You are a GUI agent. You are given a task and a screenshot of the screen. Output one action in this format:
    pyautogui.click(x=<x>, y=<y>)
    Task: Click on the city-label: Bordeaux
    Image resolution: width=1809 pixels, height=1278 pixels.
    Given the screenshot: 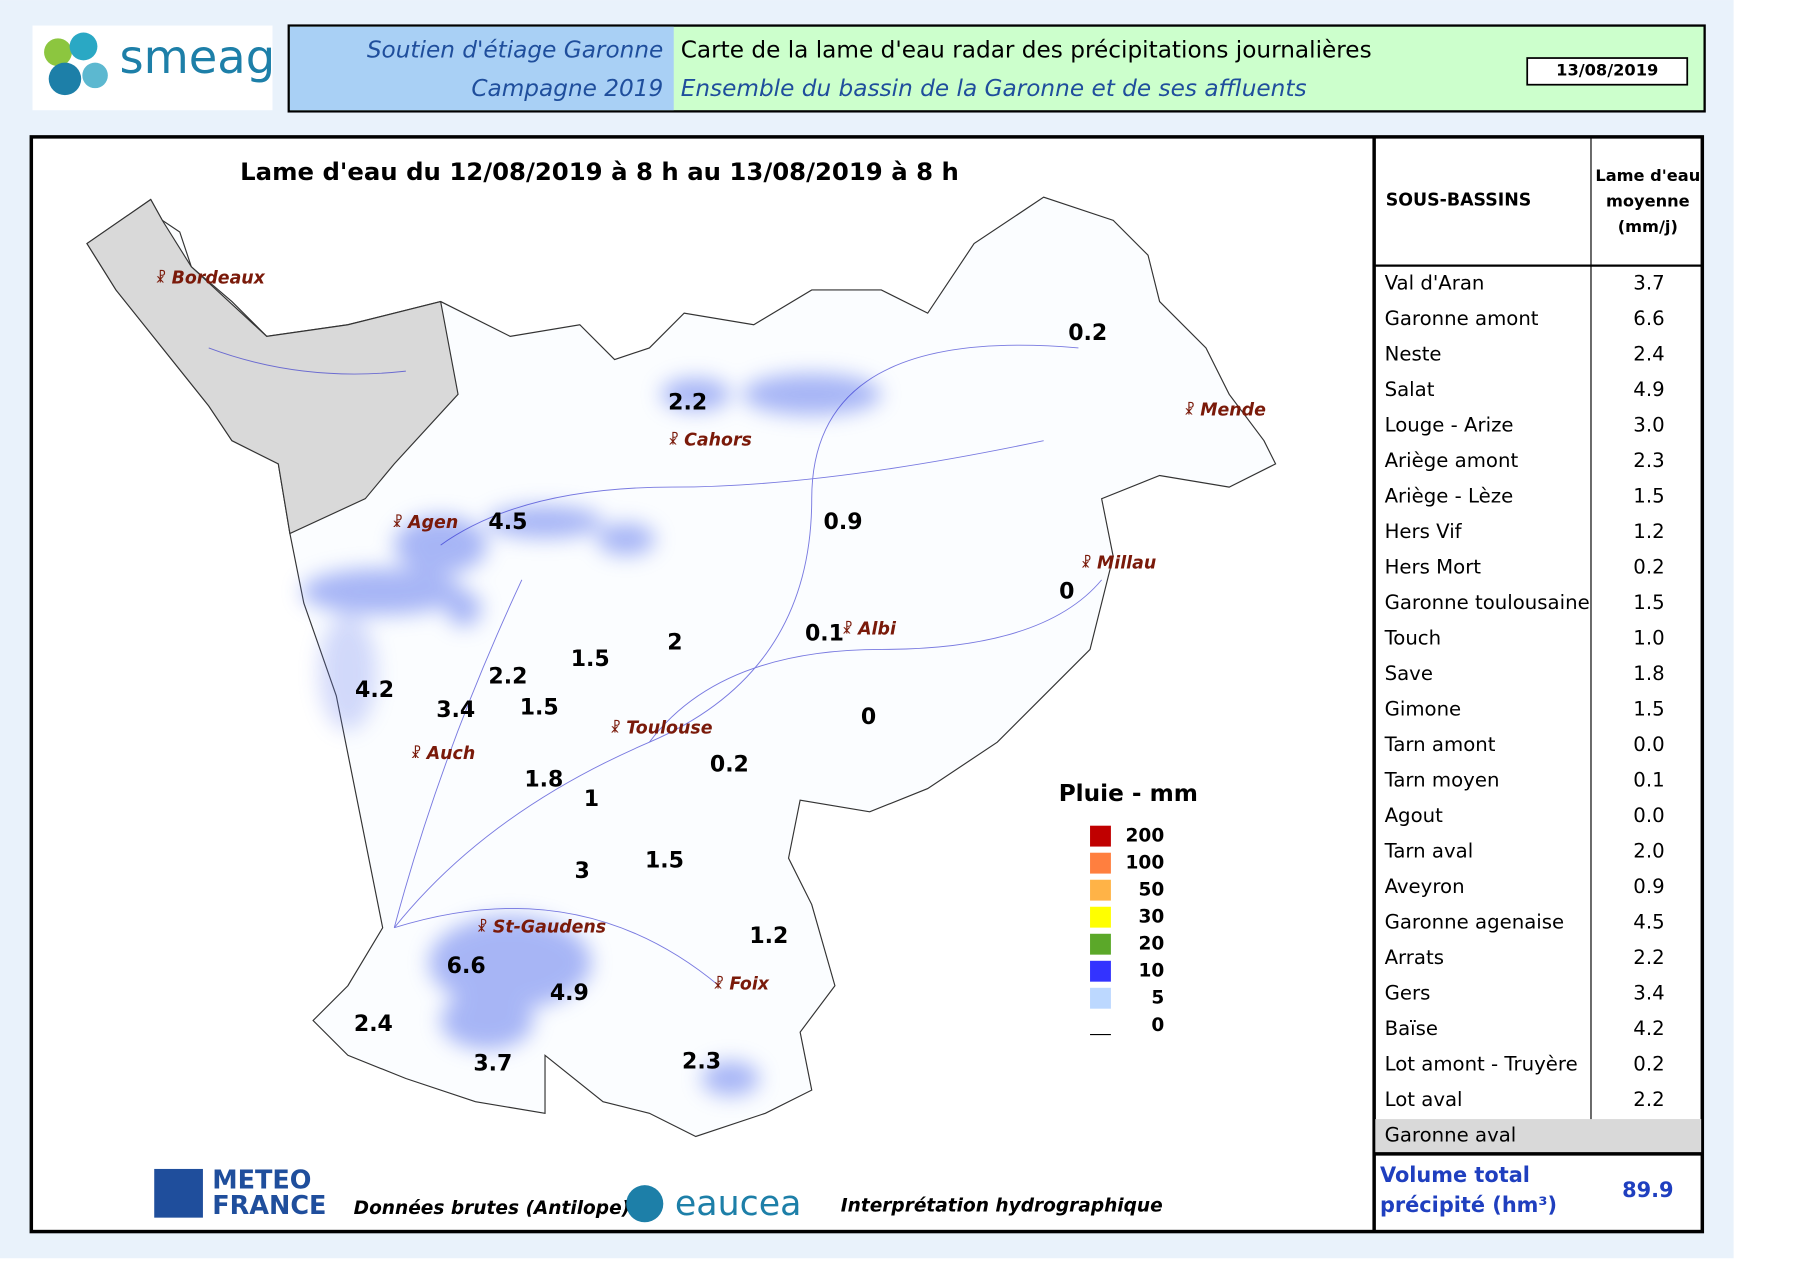 What is the action you would take?
    pyautogui.click(x=219, y=278)
    